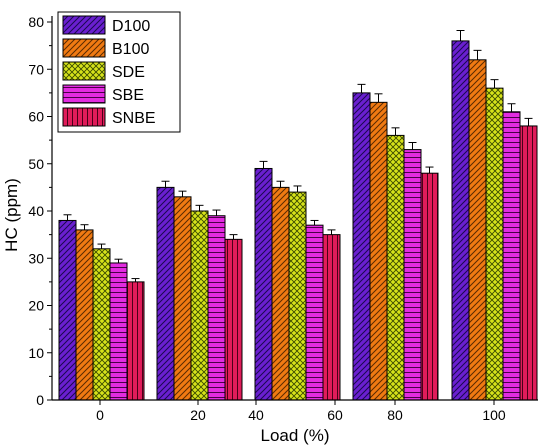 The image size is (550, 446). What do you see at coordinates (36, 258) in the screenshot?
I see `y-tick-label-30: 30` at bounding box center [36, 258].